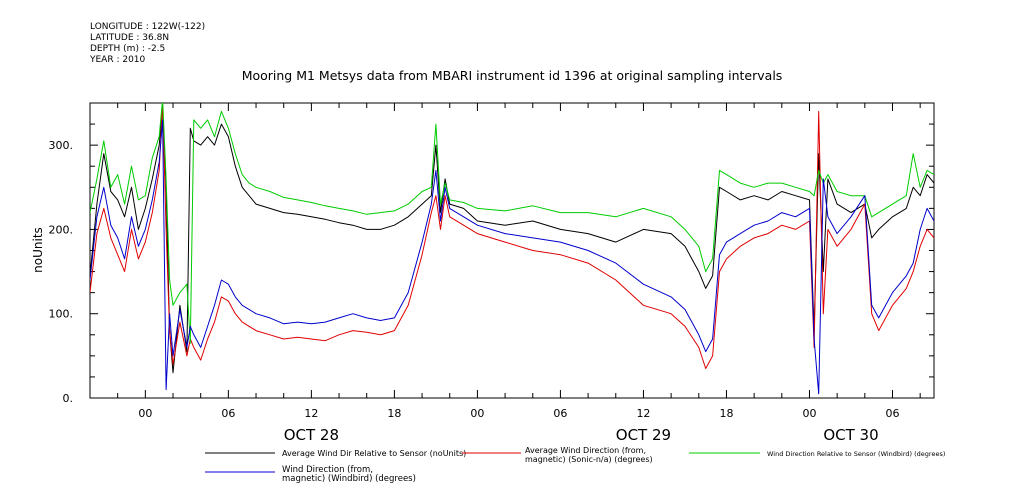 This screenshot has width=1009, height=504. What do you see at coordinates (130, 38) in the screenshot?
I see `latitude-label: LATITUDE : 36.8N` at bounding box center [130, 38].